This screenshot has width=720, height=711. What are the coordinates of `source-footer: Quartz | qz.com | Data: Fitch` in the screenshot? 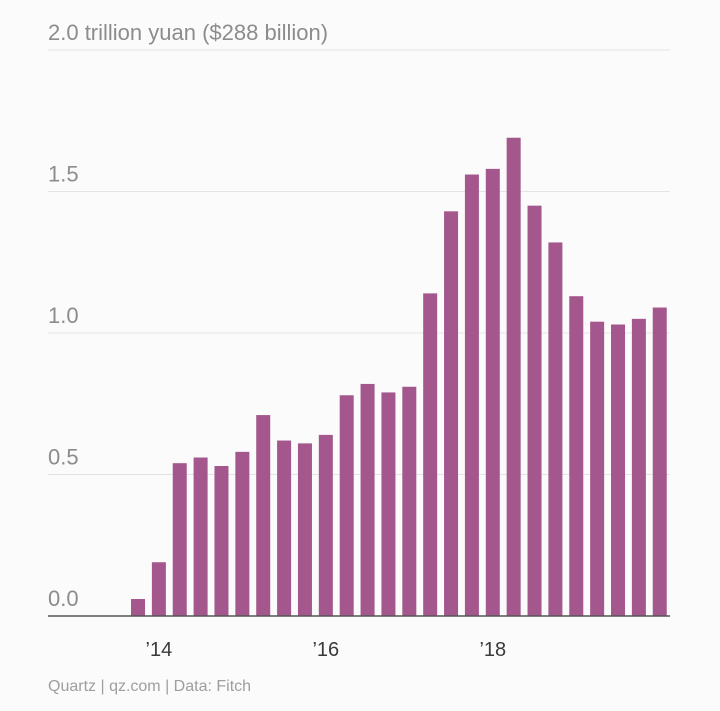 It's located at (150, 686).